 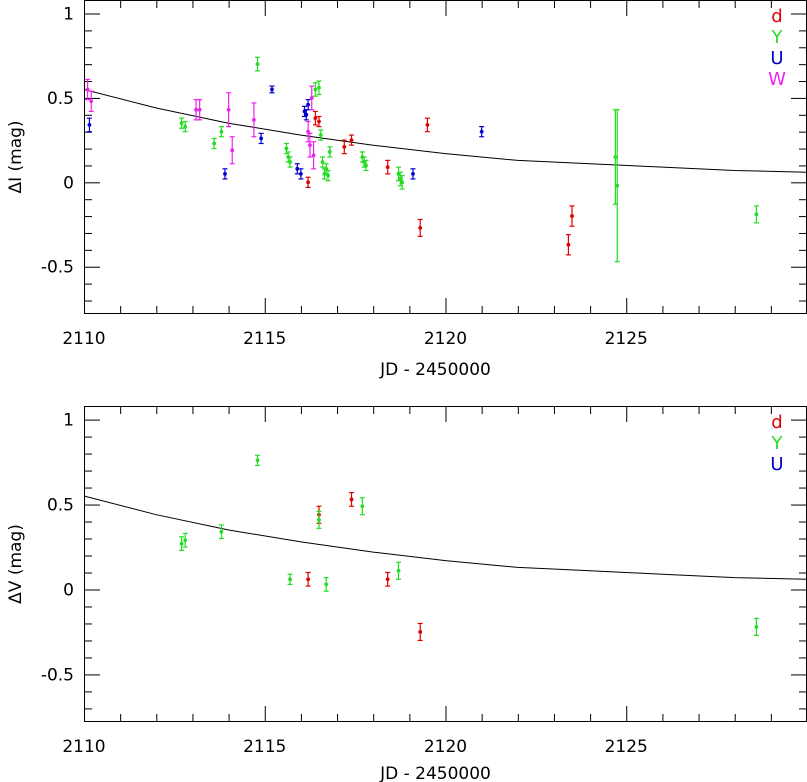 What do you see at coordinates (57, 268) in the screenshot?
I see `y-tick-label: -0.5` at bounding box center [57, 268].